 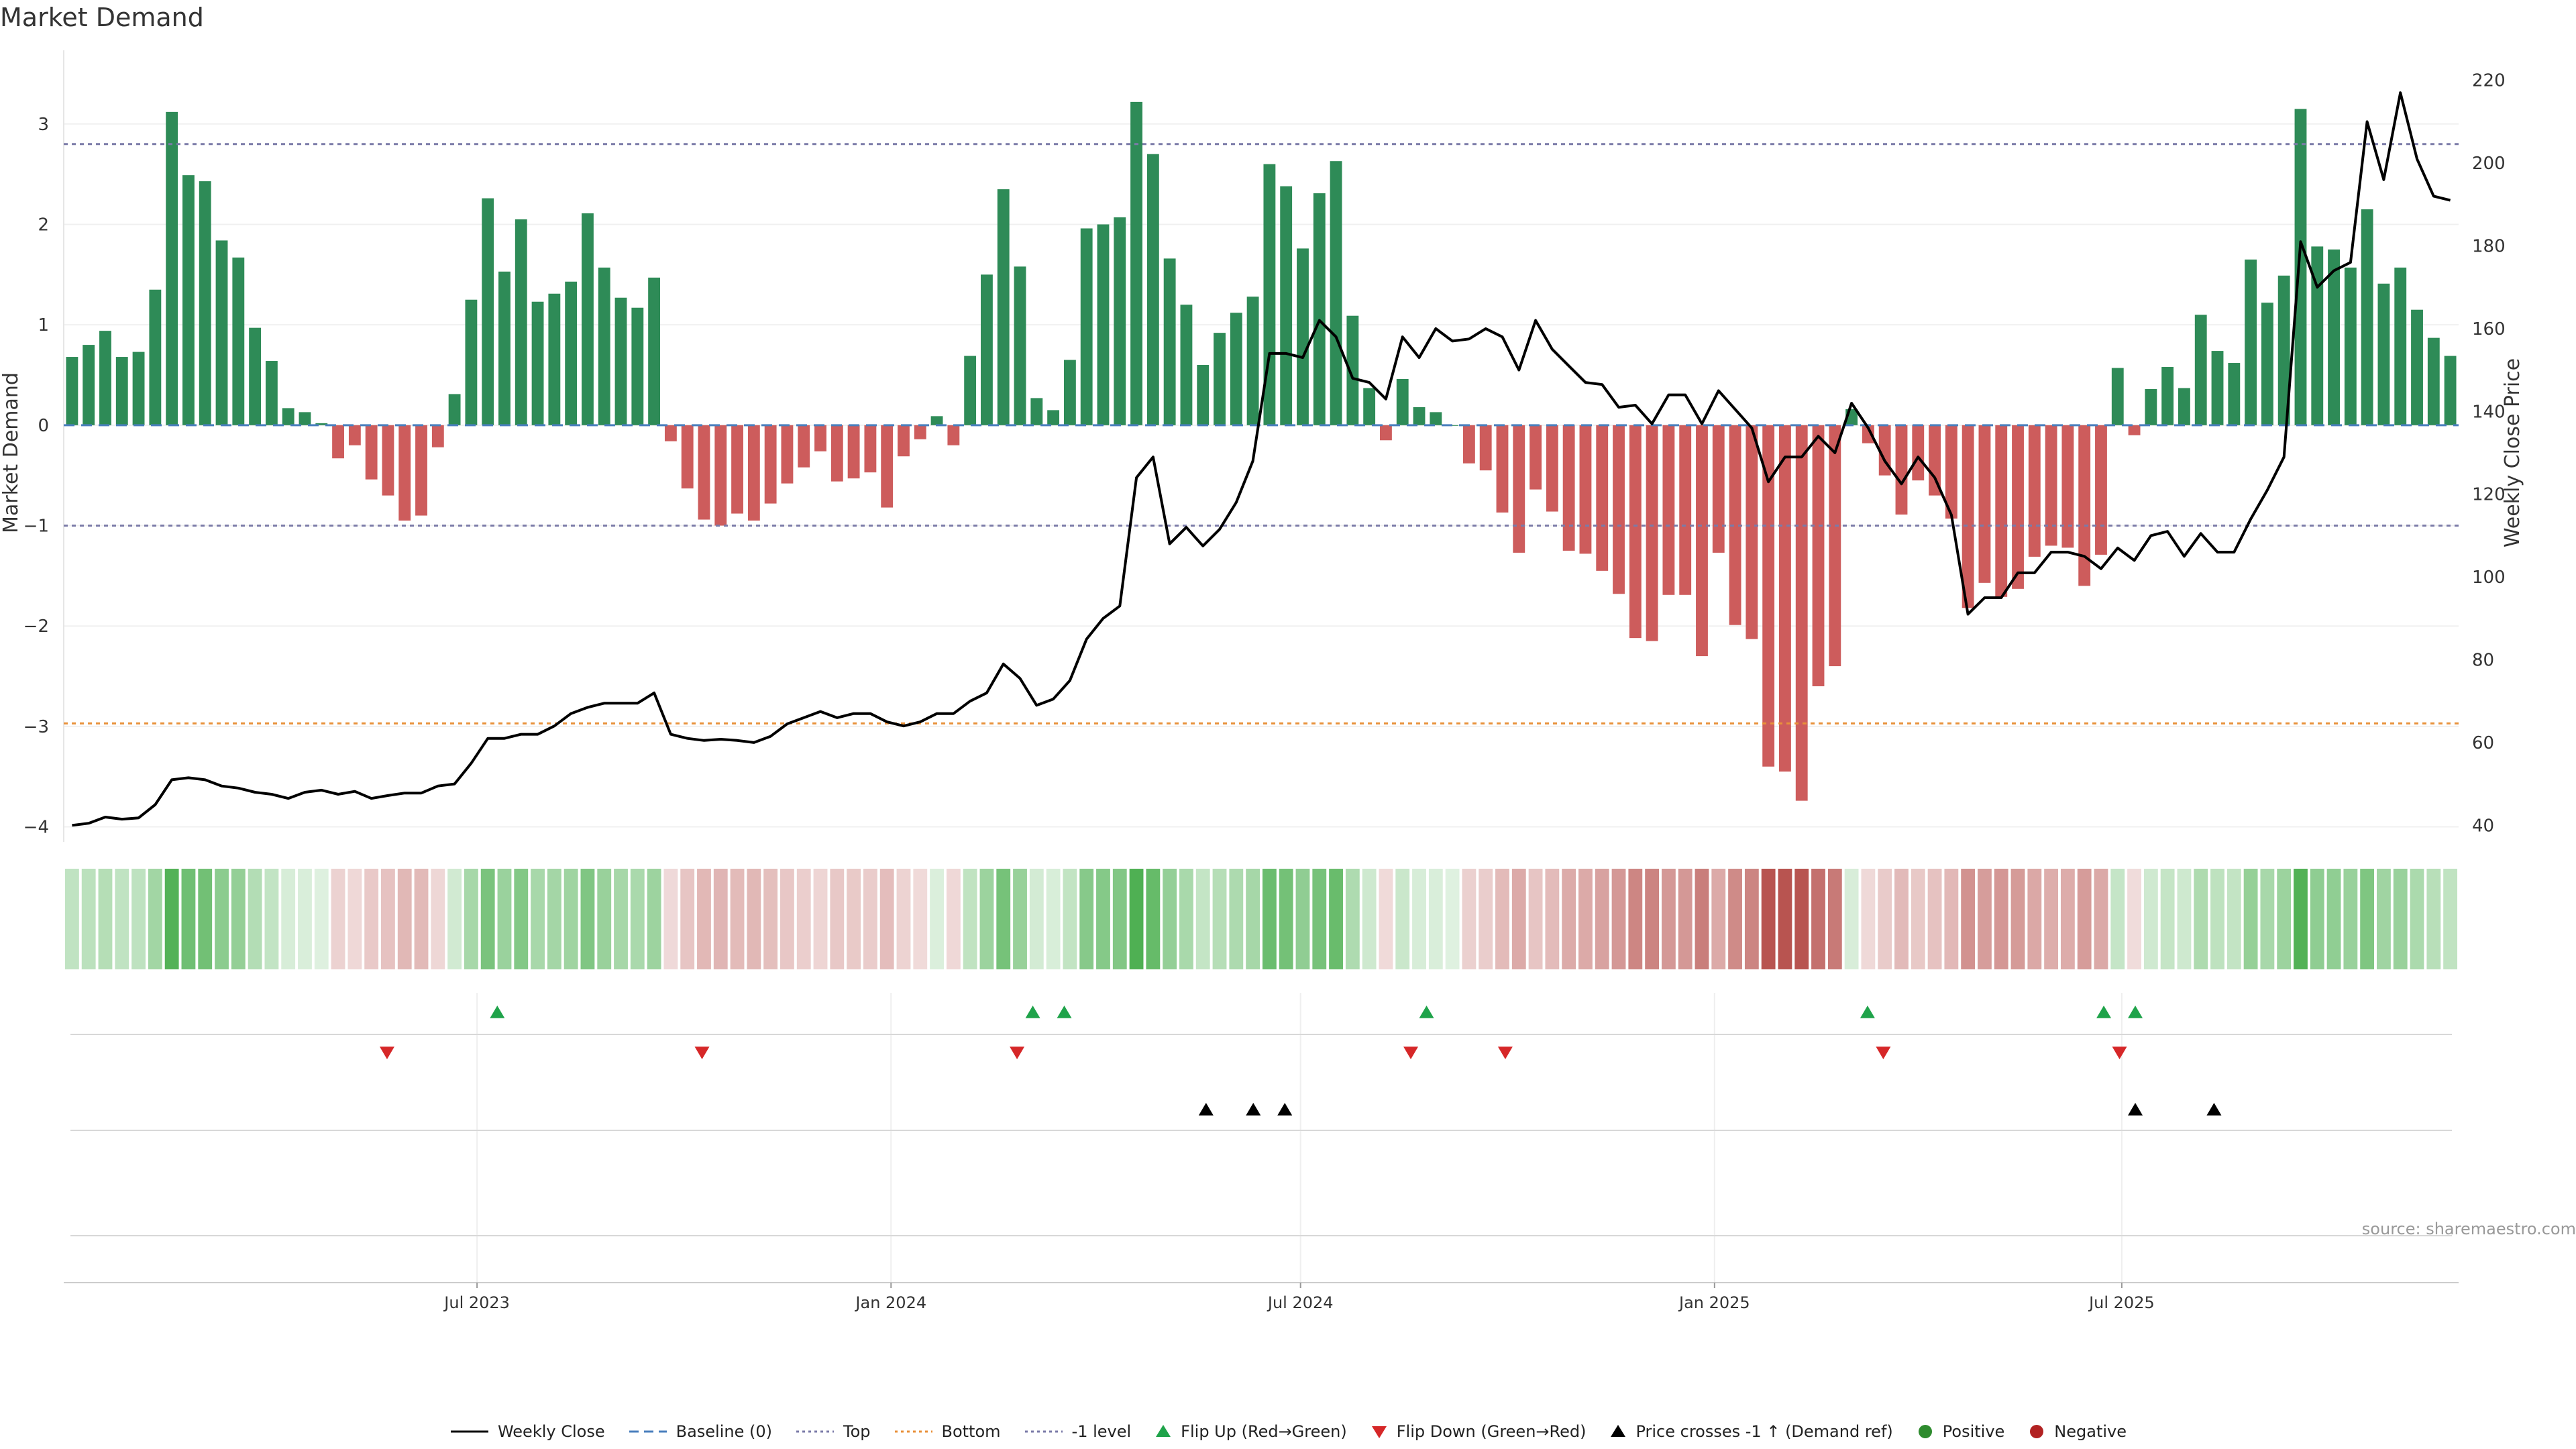 What do you see at coordinates (2214, 1109) in the screenshot?
I see `price-cross-marker` at bounding box center [2214, 1109].